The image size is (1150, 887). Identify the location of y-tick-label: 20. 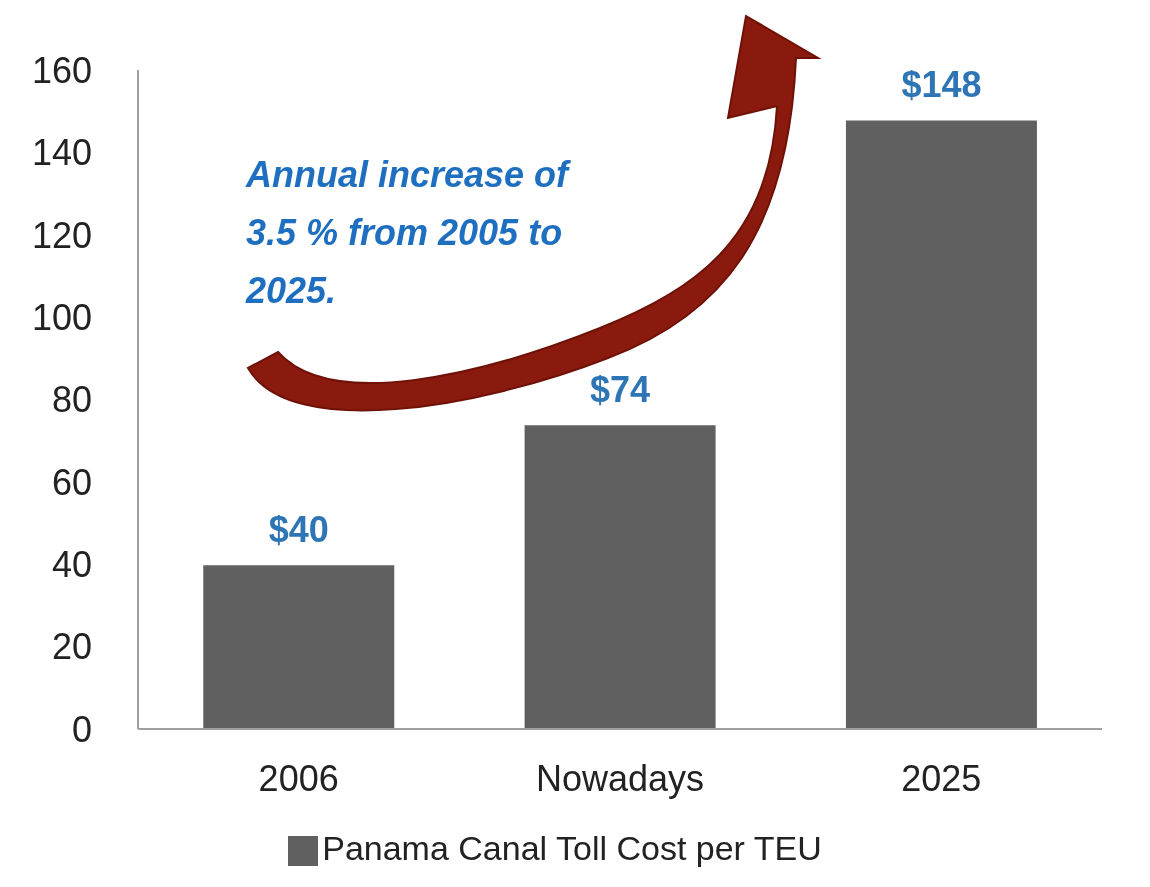
(71, 647).